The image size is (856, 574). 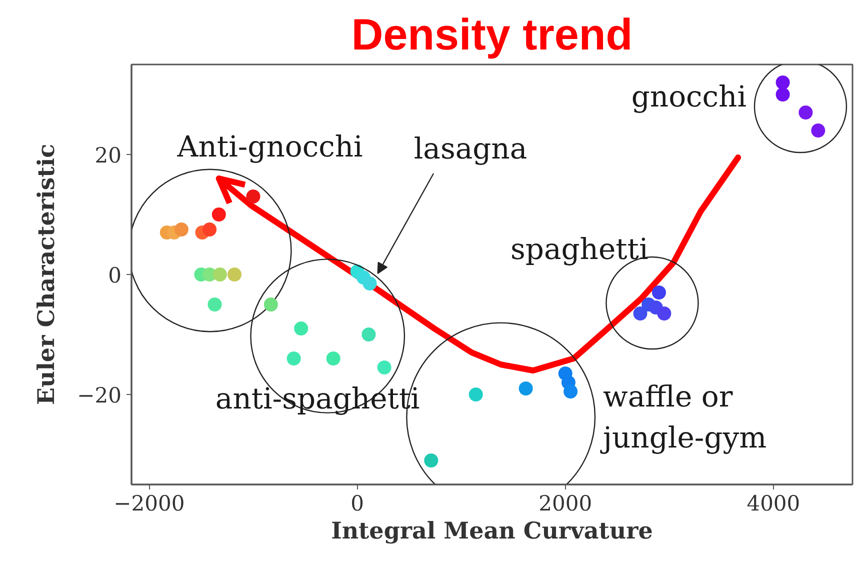 What do you see at coordinates (108, 156) in the screenshot?
I see `y-tick-label: 20` at bounding box center [108, 156].